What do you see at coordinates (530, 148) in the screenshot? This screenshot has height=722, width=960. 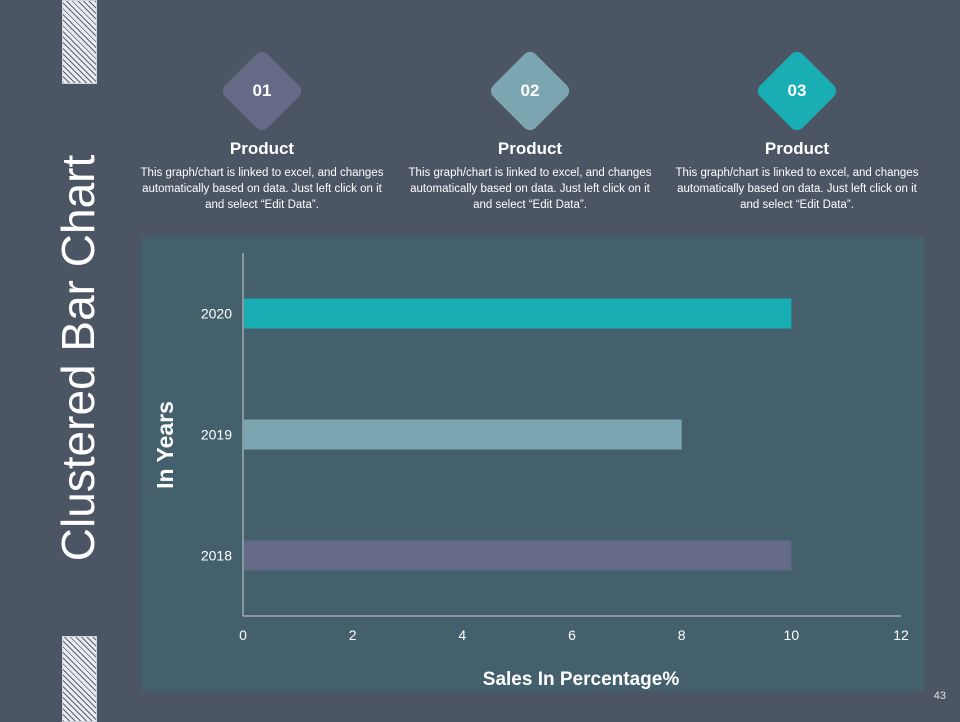 I see `card-title-2: Product` at bounding box center [530, 148].